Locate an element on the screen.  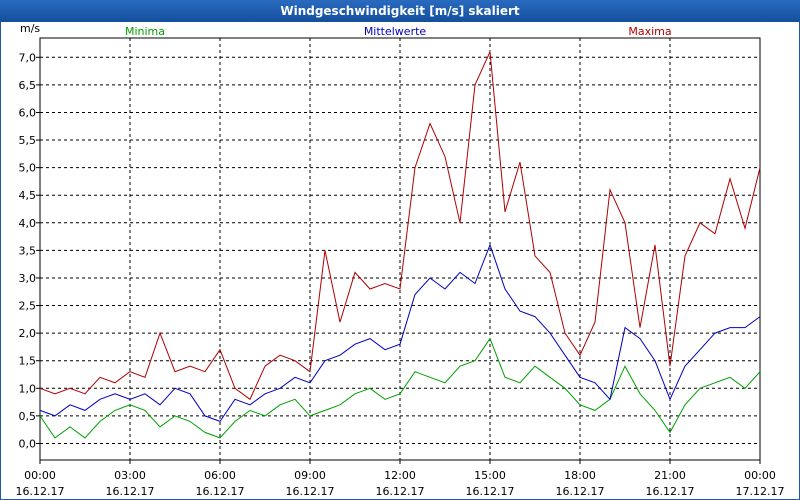
x-tick-time: 21:00 is located at coordinates (670, 475).